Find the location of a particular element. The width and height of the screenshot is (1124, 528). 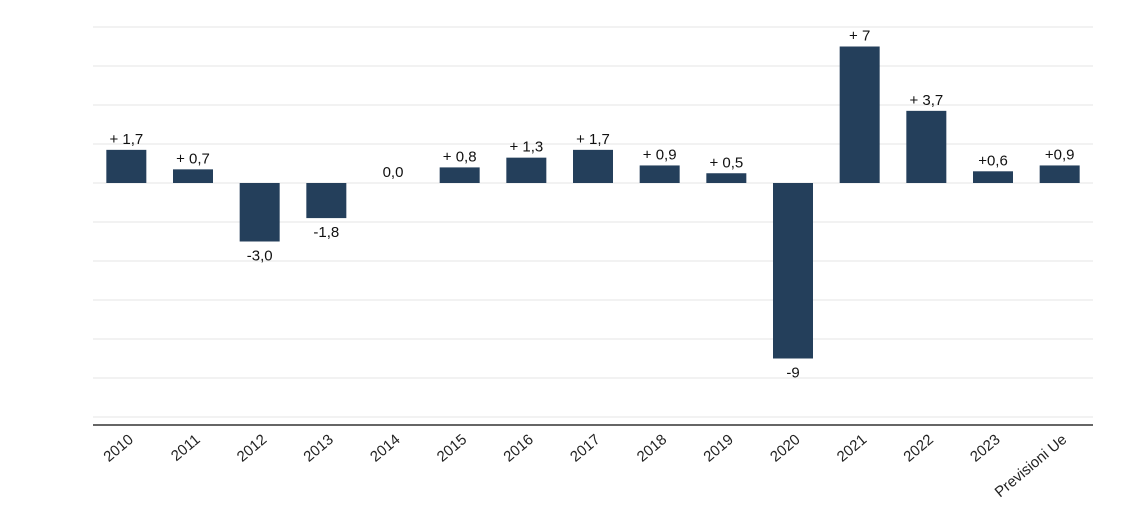

x-tick-label: 2015 is located at coordinates (452, 448).